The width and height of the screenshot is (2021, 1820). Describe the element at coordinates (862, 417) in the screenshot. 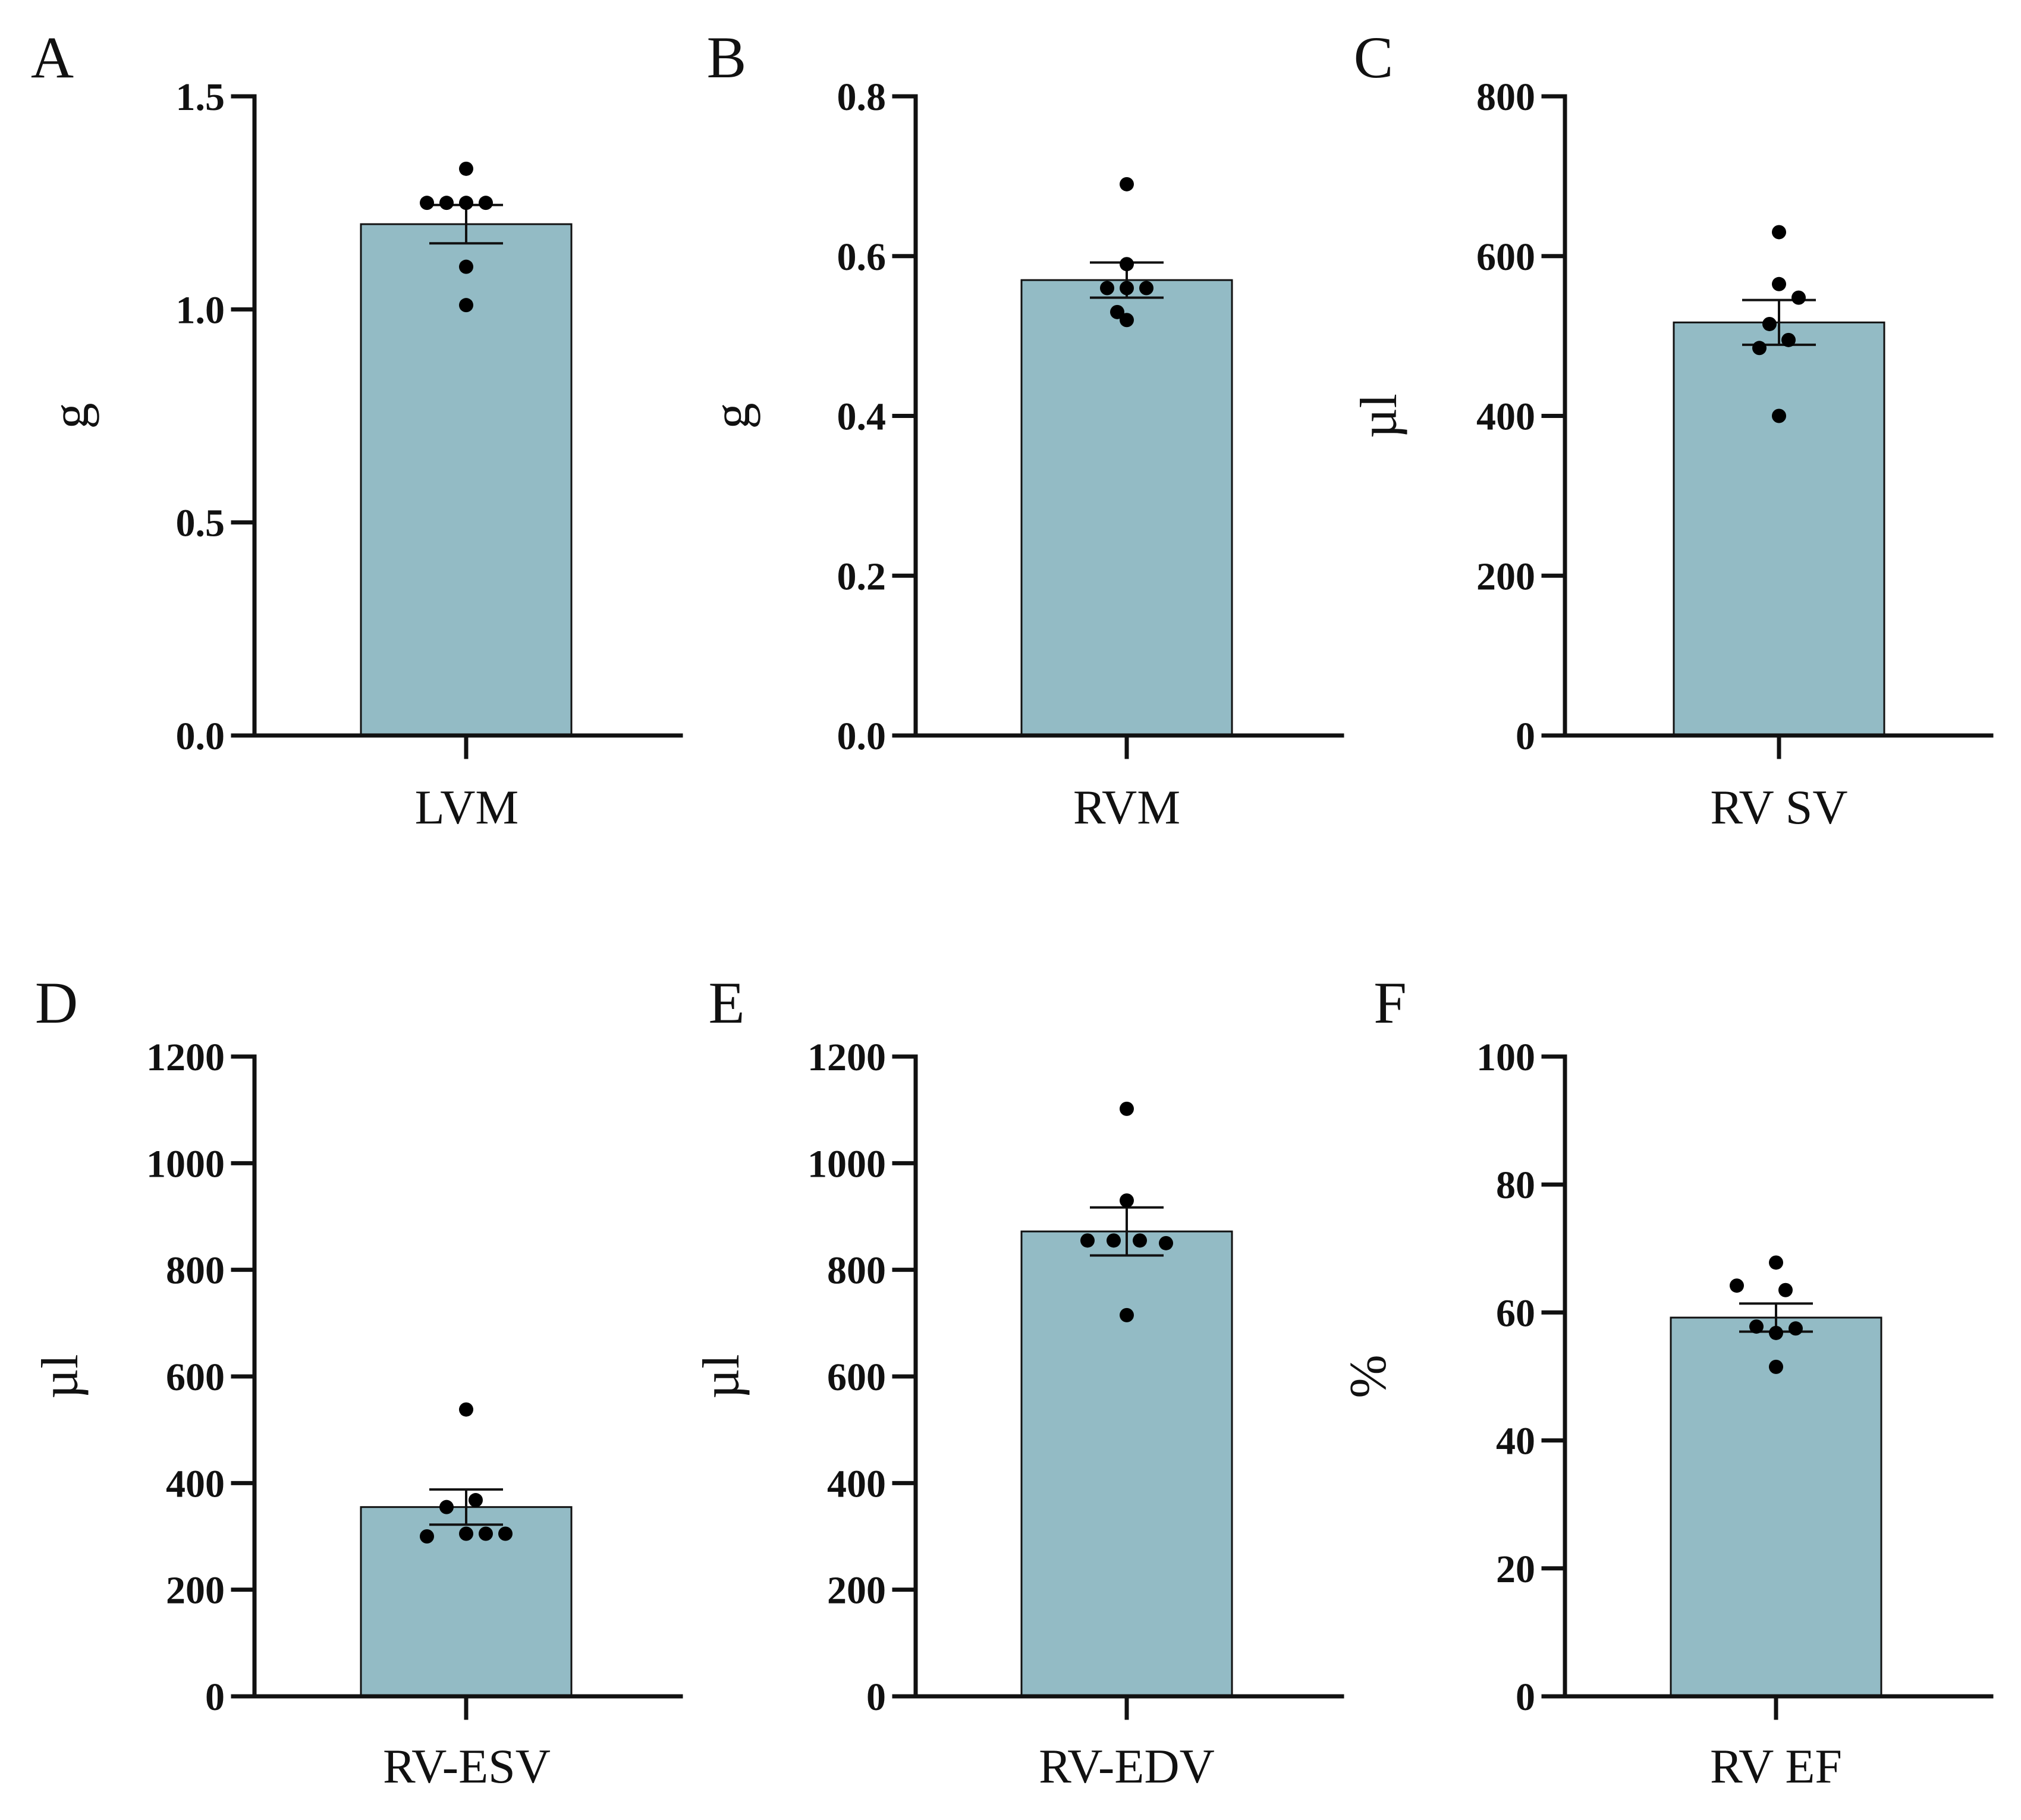

I see `y-tick-label: 0.4` at that location.